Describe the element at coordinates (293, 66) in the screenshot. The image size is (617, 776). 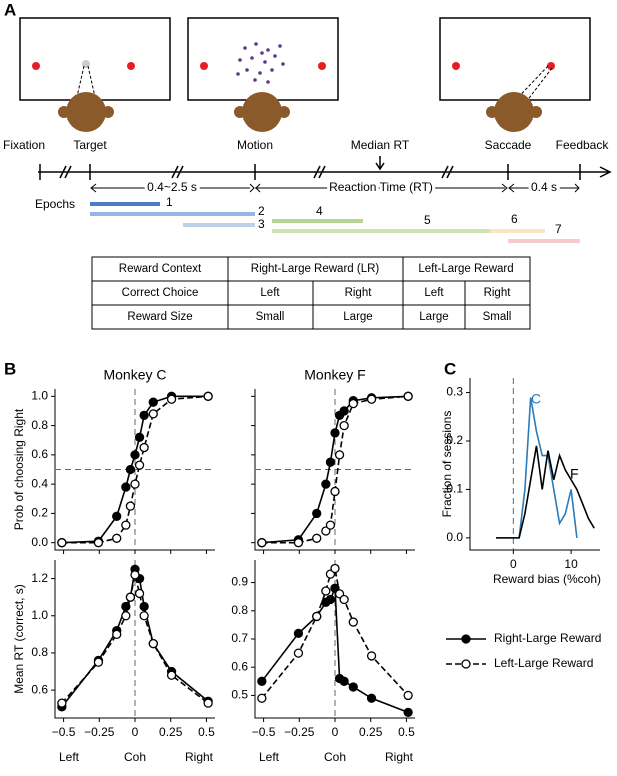
I see `targets` at that location.